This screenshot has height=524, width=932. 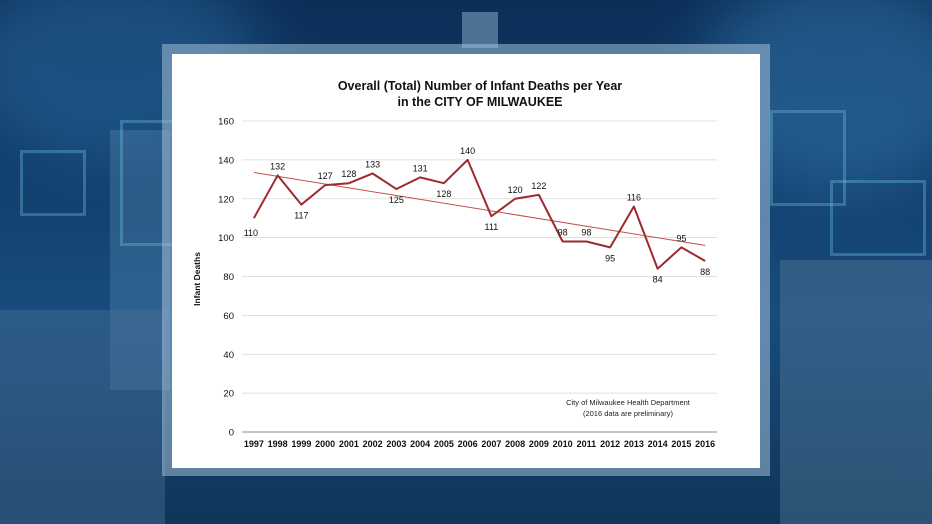 I want to click on data-label: 133, so click(x=372, y=164).